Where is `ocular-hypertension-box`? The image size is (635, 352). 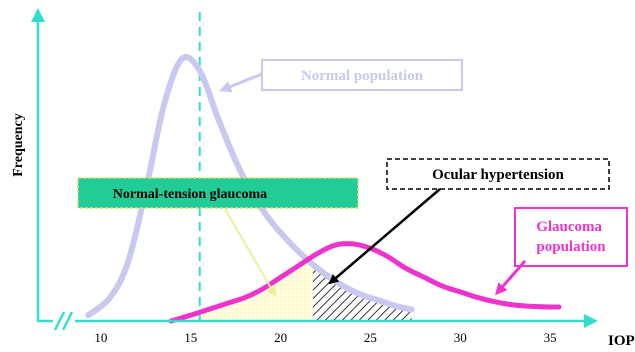 ocular-hypertension-box is located at coordinates (498, 174).